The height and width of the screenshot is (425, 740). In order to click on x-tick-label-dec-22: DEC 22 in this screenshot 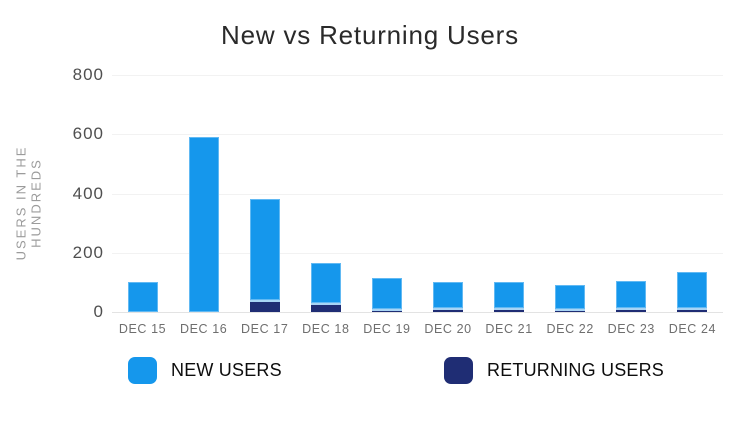, I will do `click(570, 329)`.